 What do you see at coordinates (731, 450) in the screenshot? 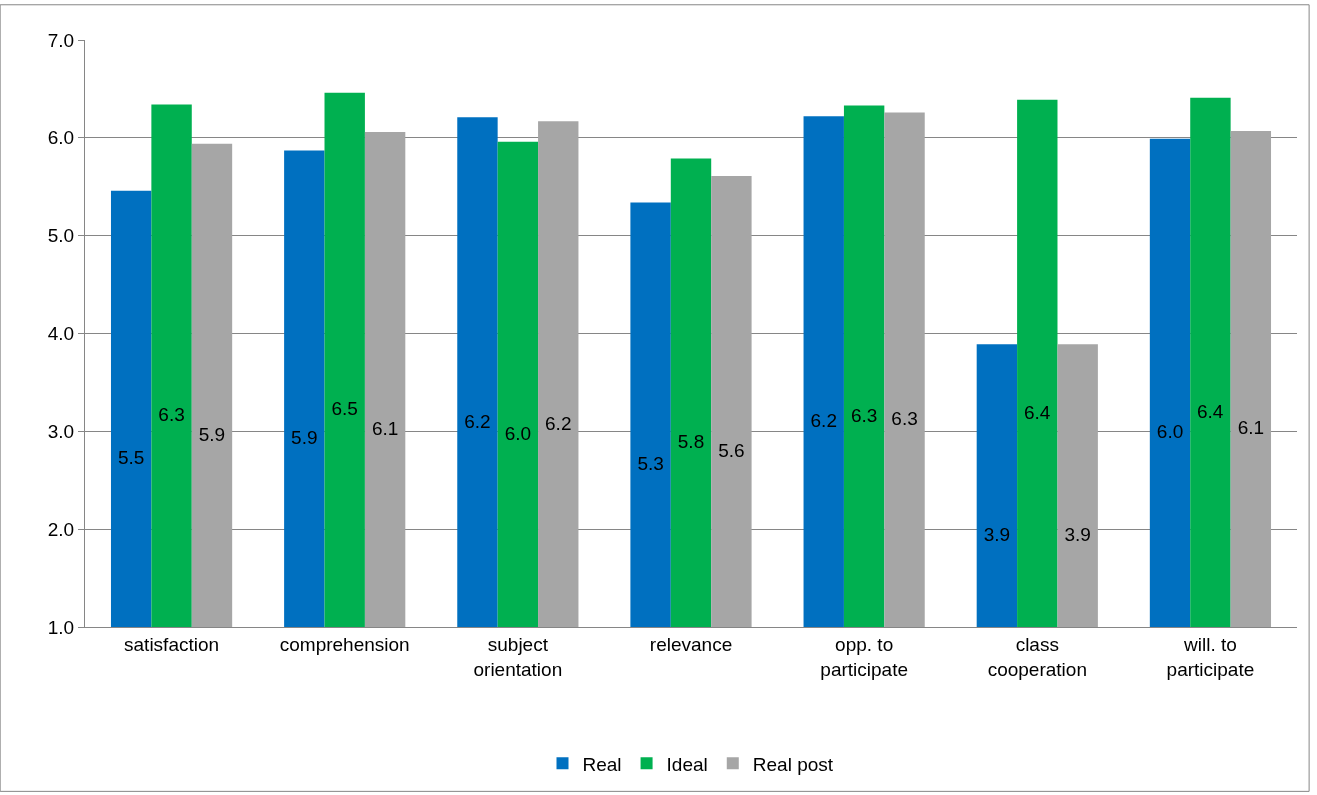
I see `data-label: 5.6` at bounding box center [731, 450].